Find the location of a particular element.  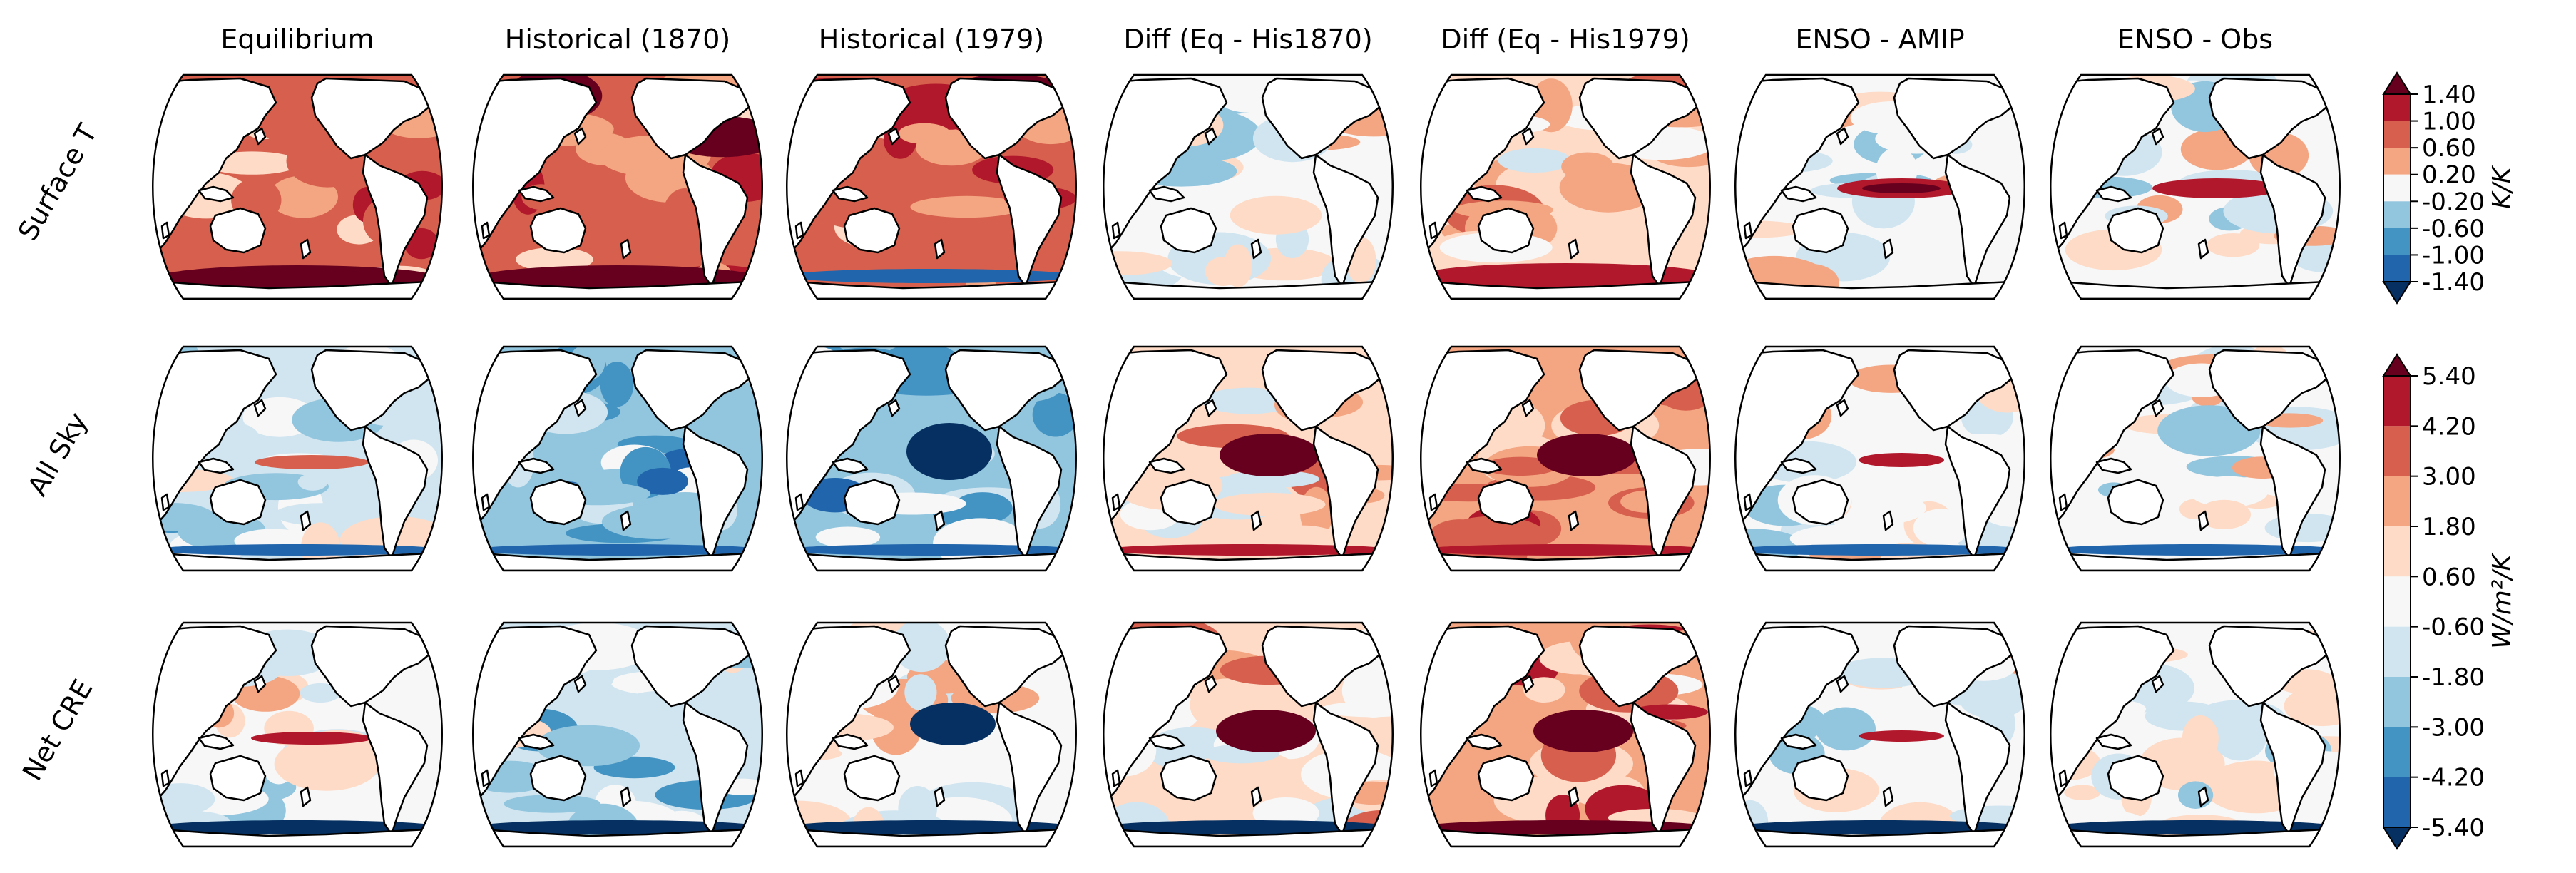

colorbar-tick-label: -0.20 is located at coordinates (2453, 202).